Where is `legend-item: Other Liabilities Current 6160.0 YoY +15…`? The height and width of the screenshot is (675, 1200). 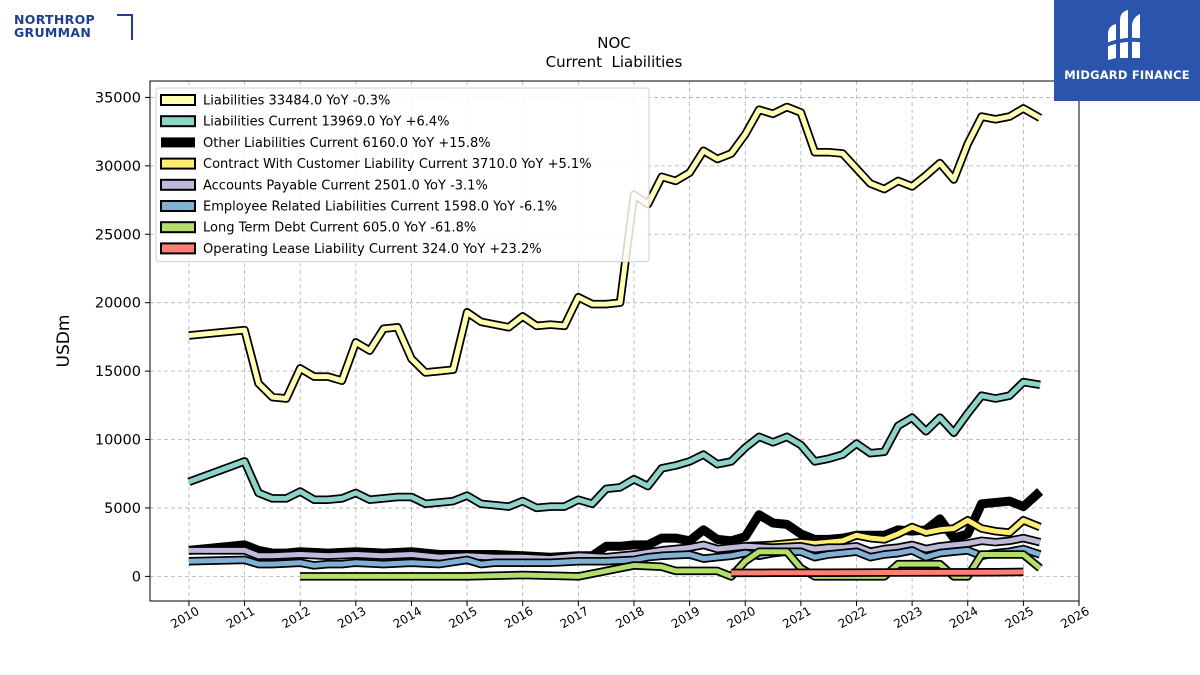 legend-item: Other Liabilities Current 6160.0 YoY +15… is located at coordinates (326, 143).